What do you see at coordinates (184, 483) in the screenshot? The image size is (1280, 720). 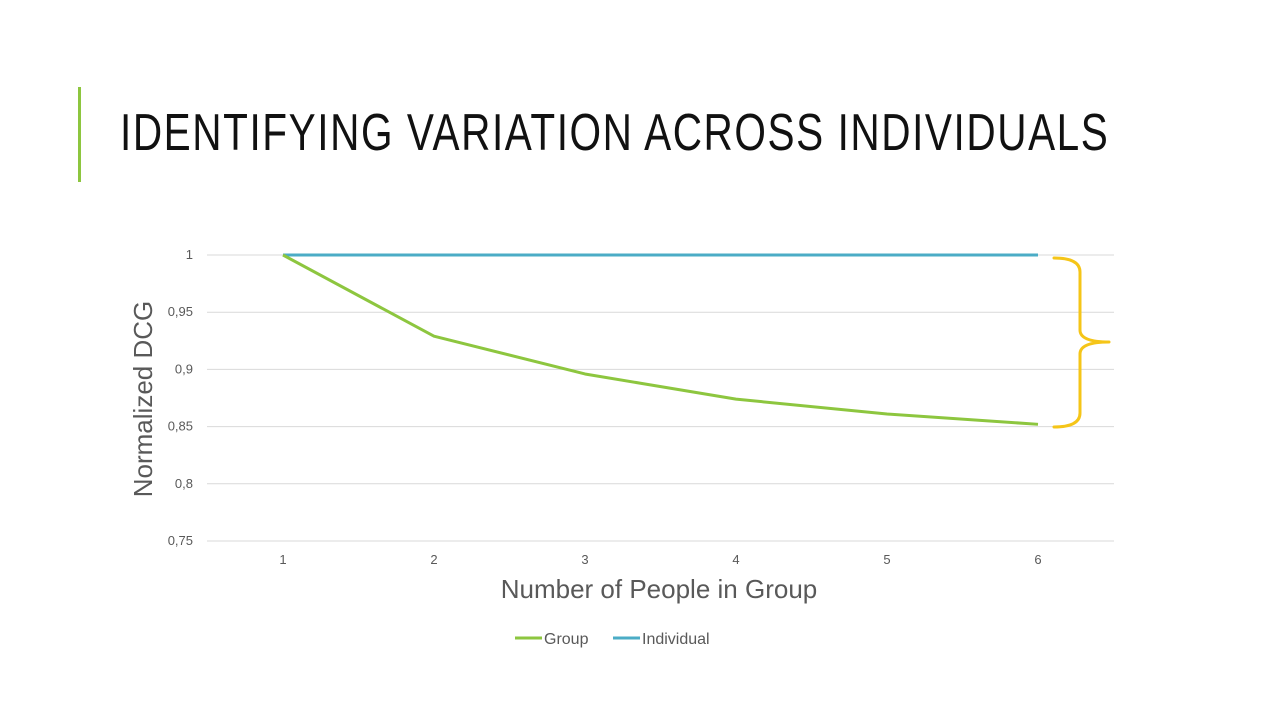 I see `y-tick-label: 0,8` at bounding box center [184, 483].